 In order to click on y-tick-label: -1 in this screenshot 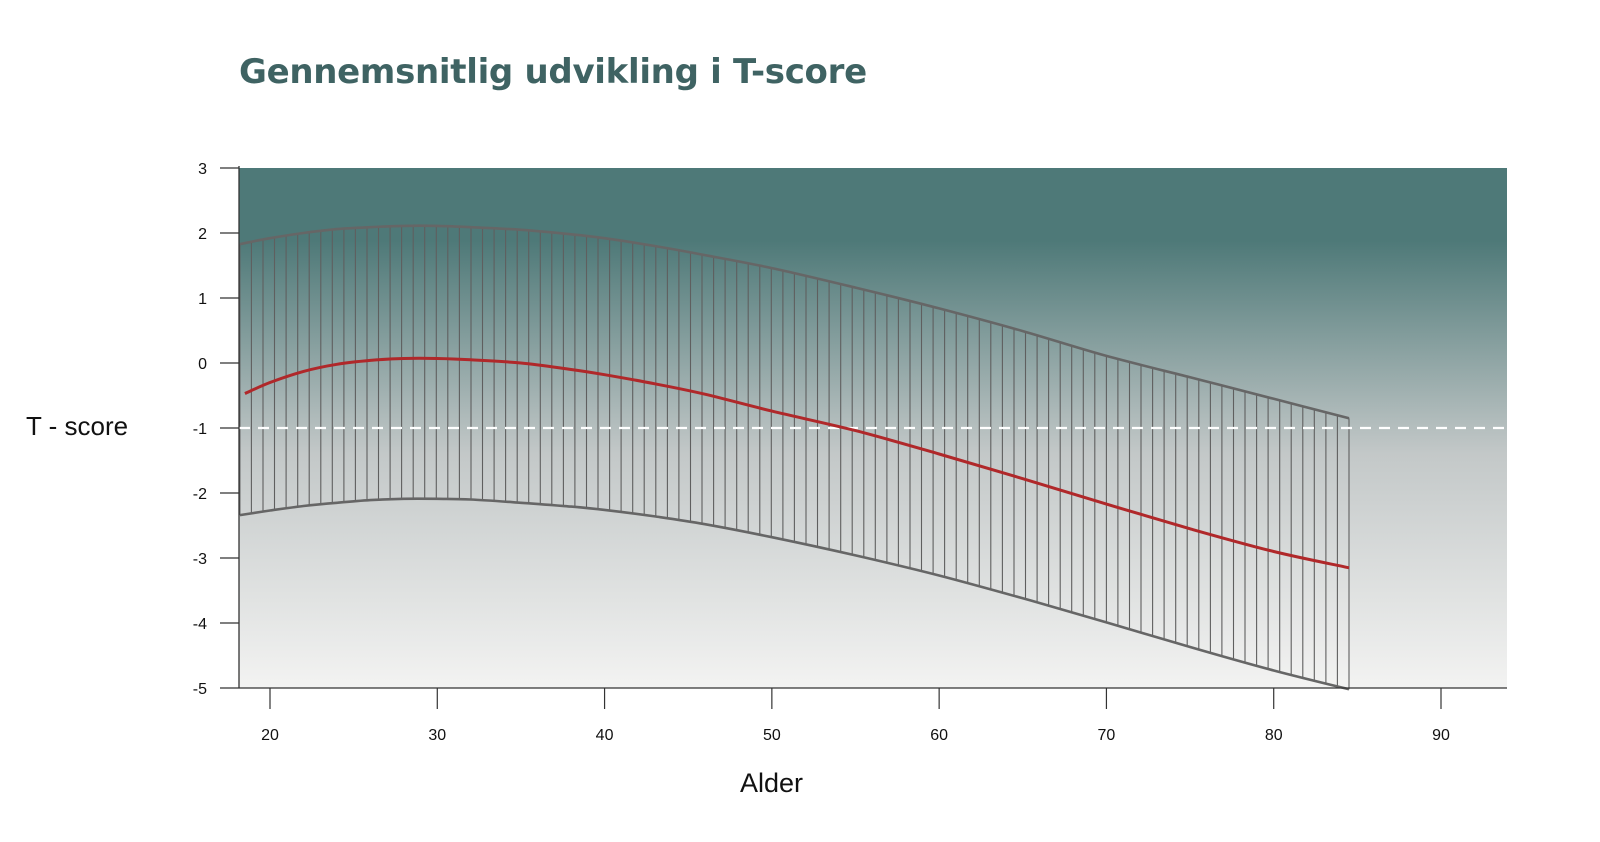, I will do `click(200, 429)`.